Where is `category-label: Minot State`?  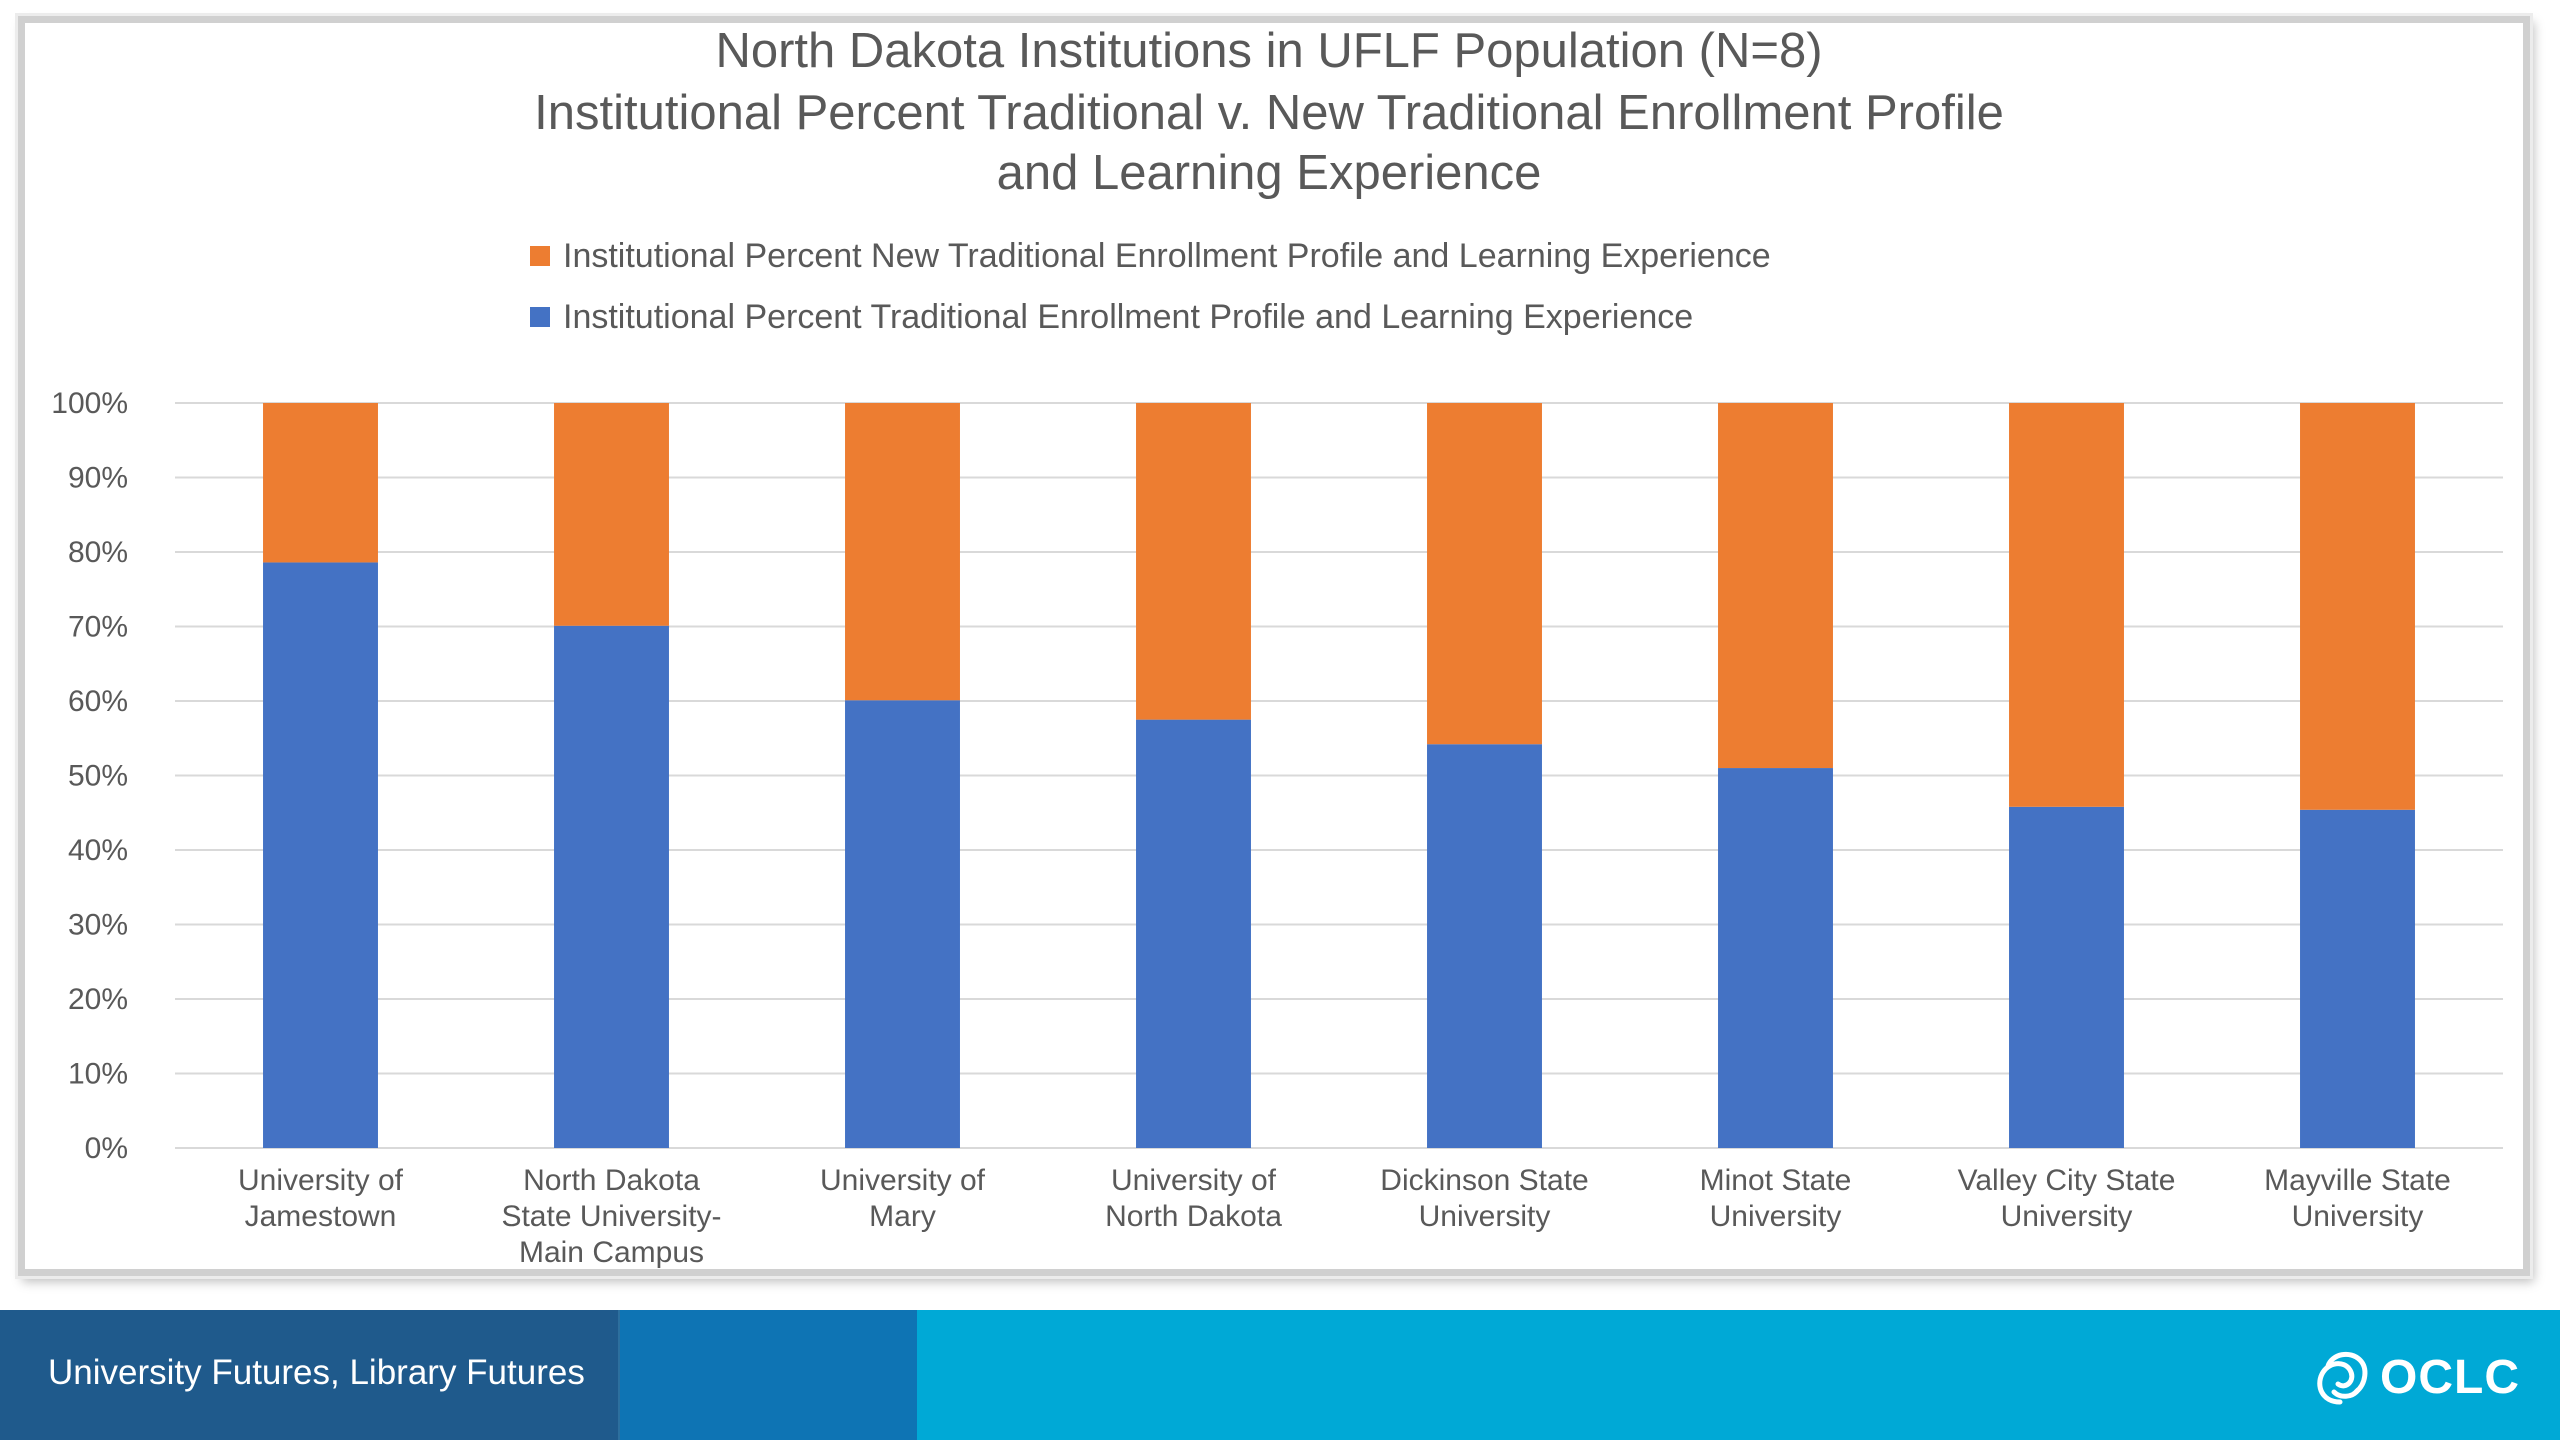 category-label: Minot State is located at coordinates (1776, 1180).